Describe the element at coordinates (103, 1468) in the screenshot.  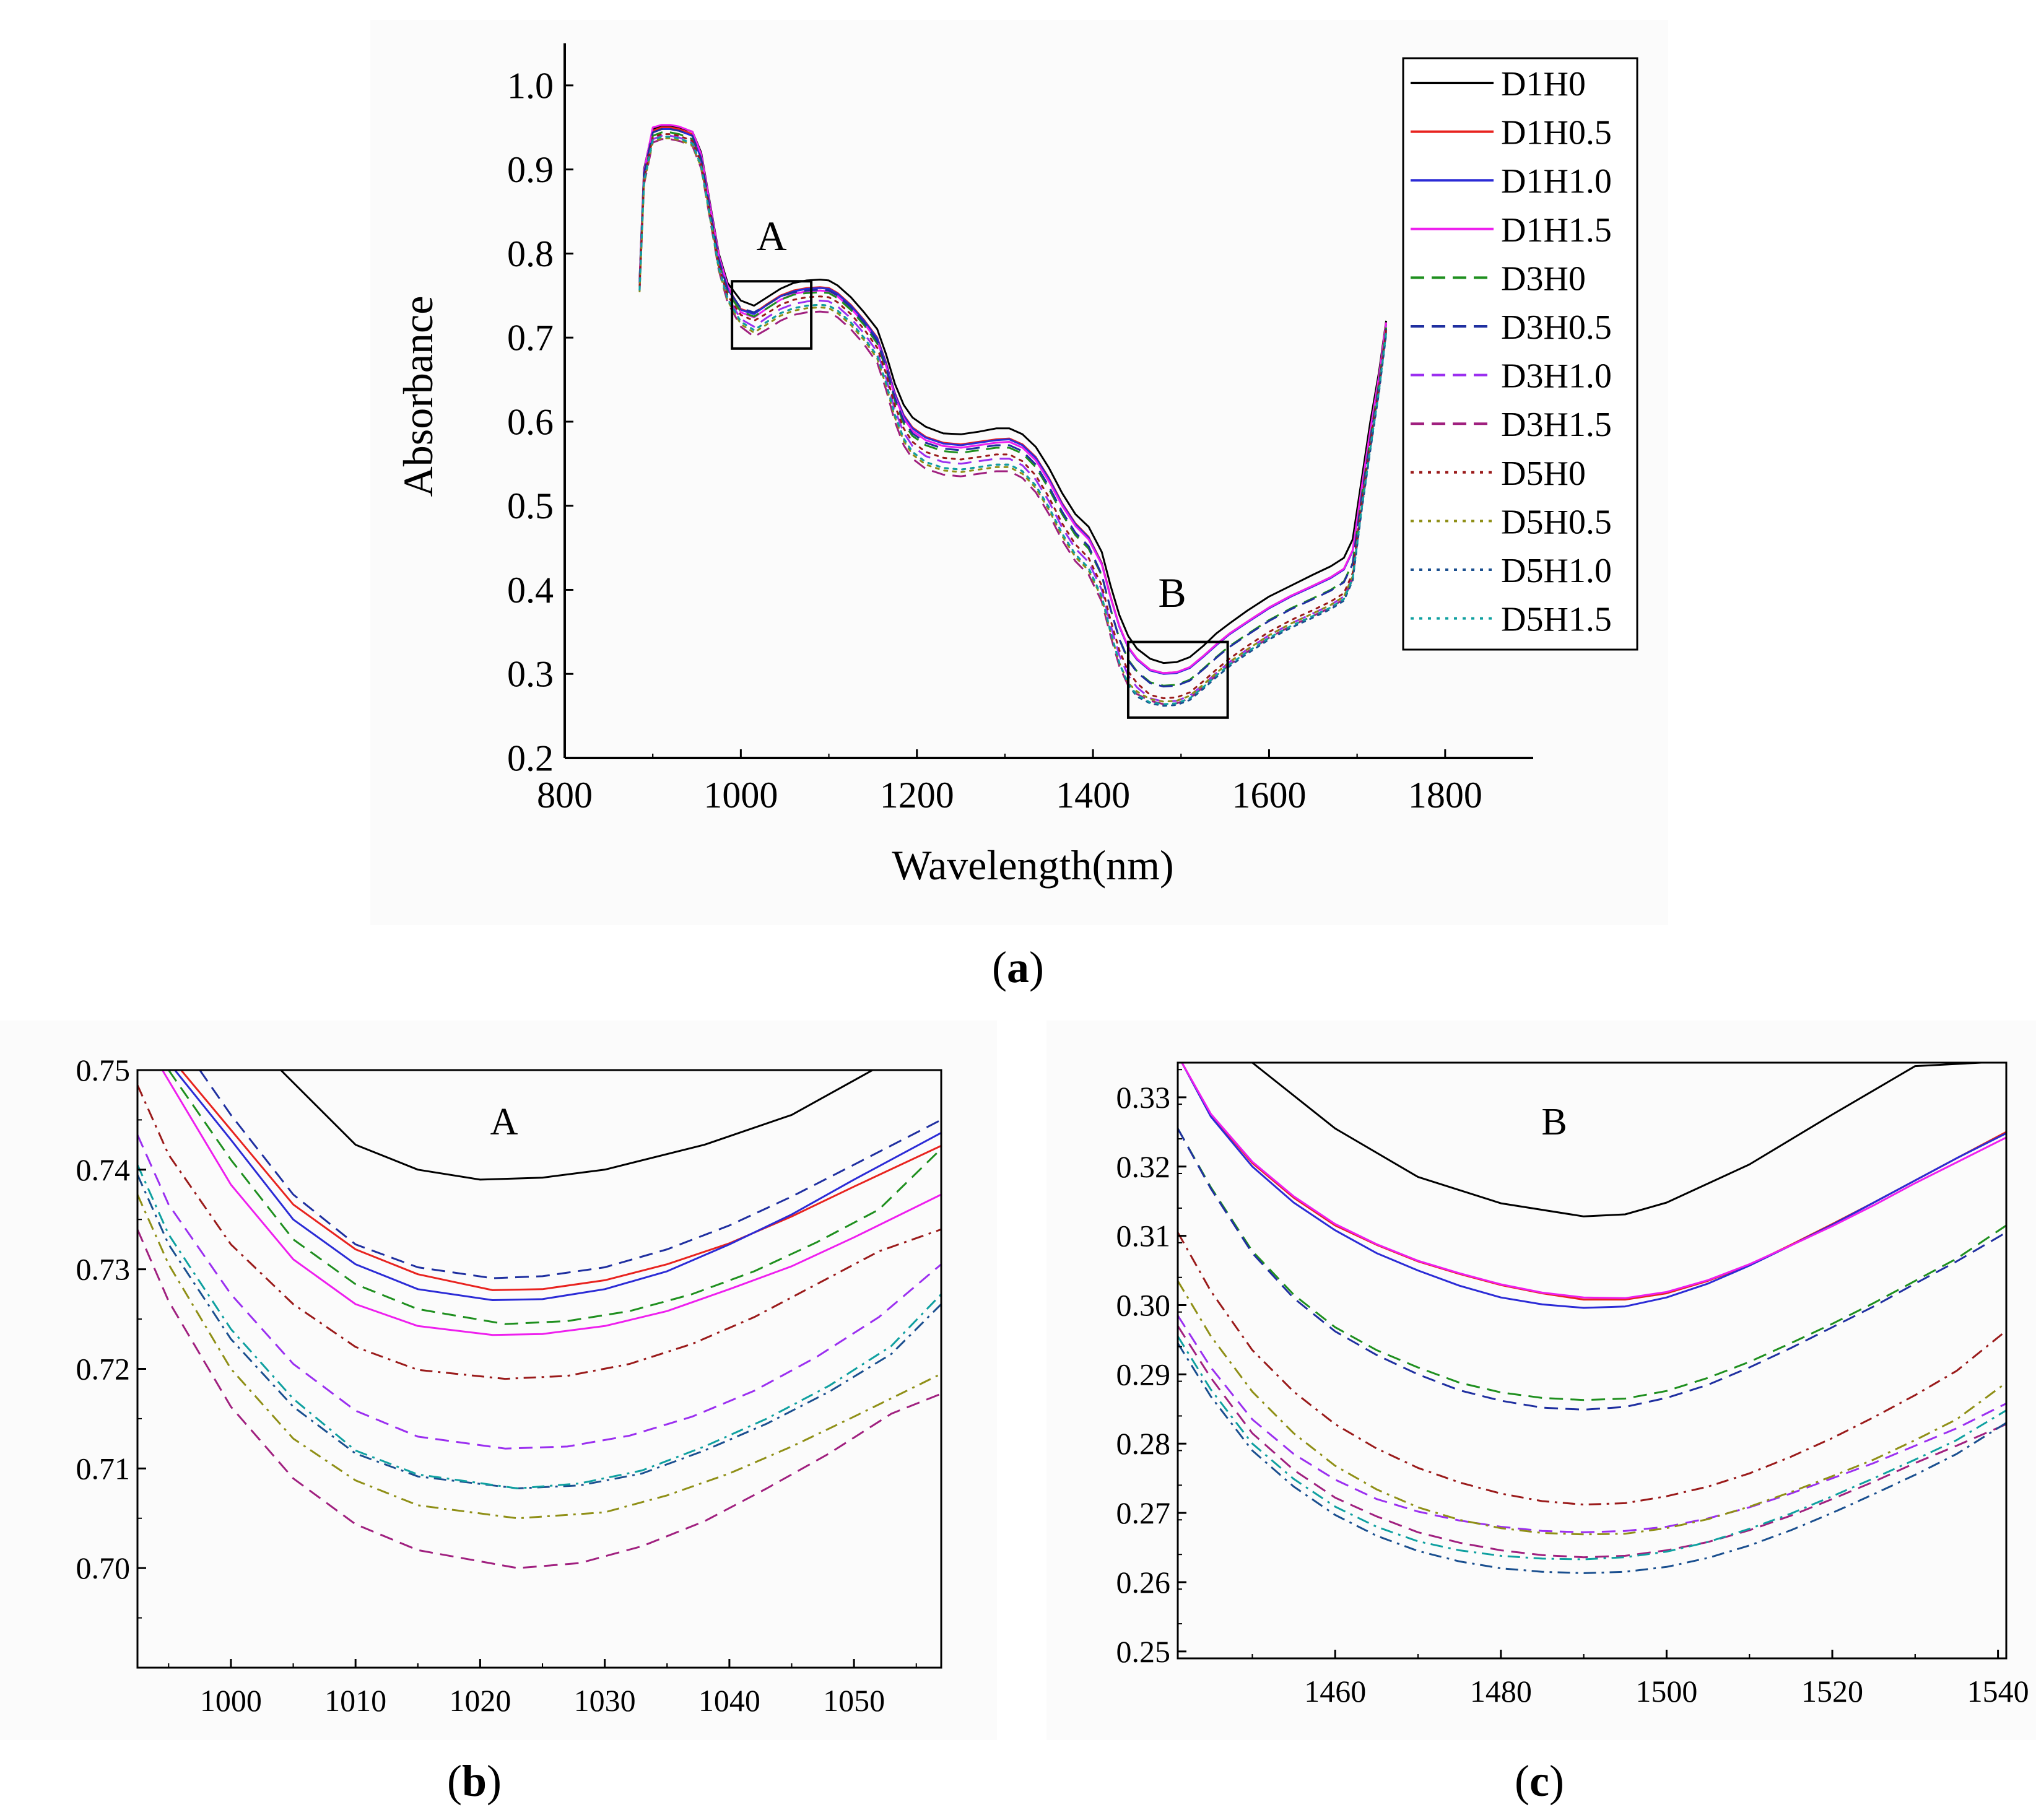
I see `b-y-tick-label: 0.71` at that location.